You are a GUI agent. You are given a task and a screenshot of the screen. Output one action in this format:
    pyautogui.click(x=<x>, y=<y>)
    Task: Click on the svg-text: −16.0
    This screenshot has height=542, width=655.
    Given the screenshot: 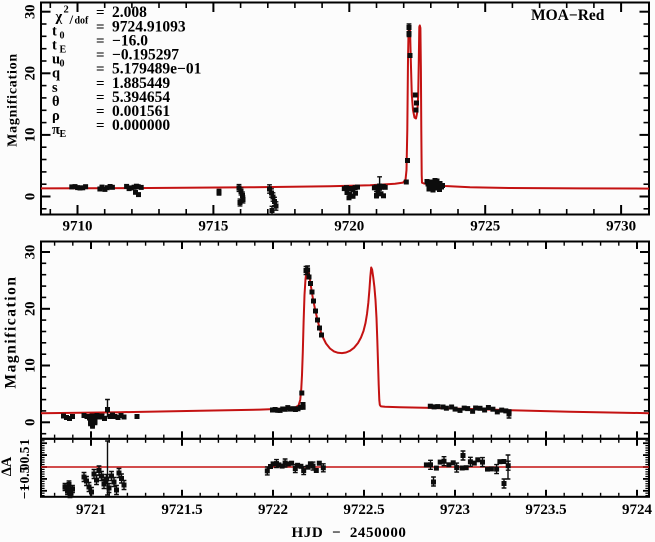 What is the action you would take?
    pyautogui.click(x=130, y=40)
    